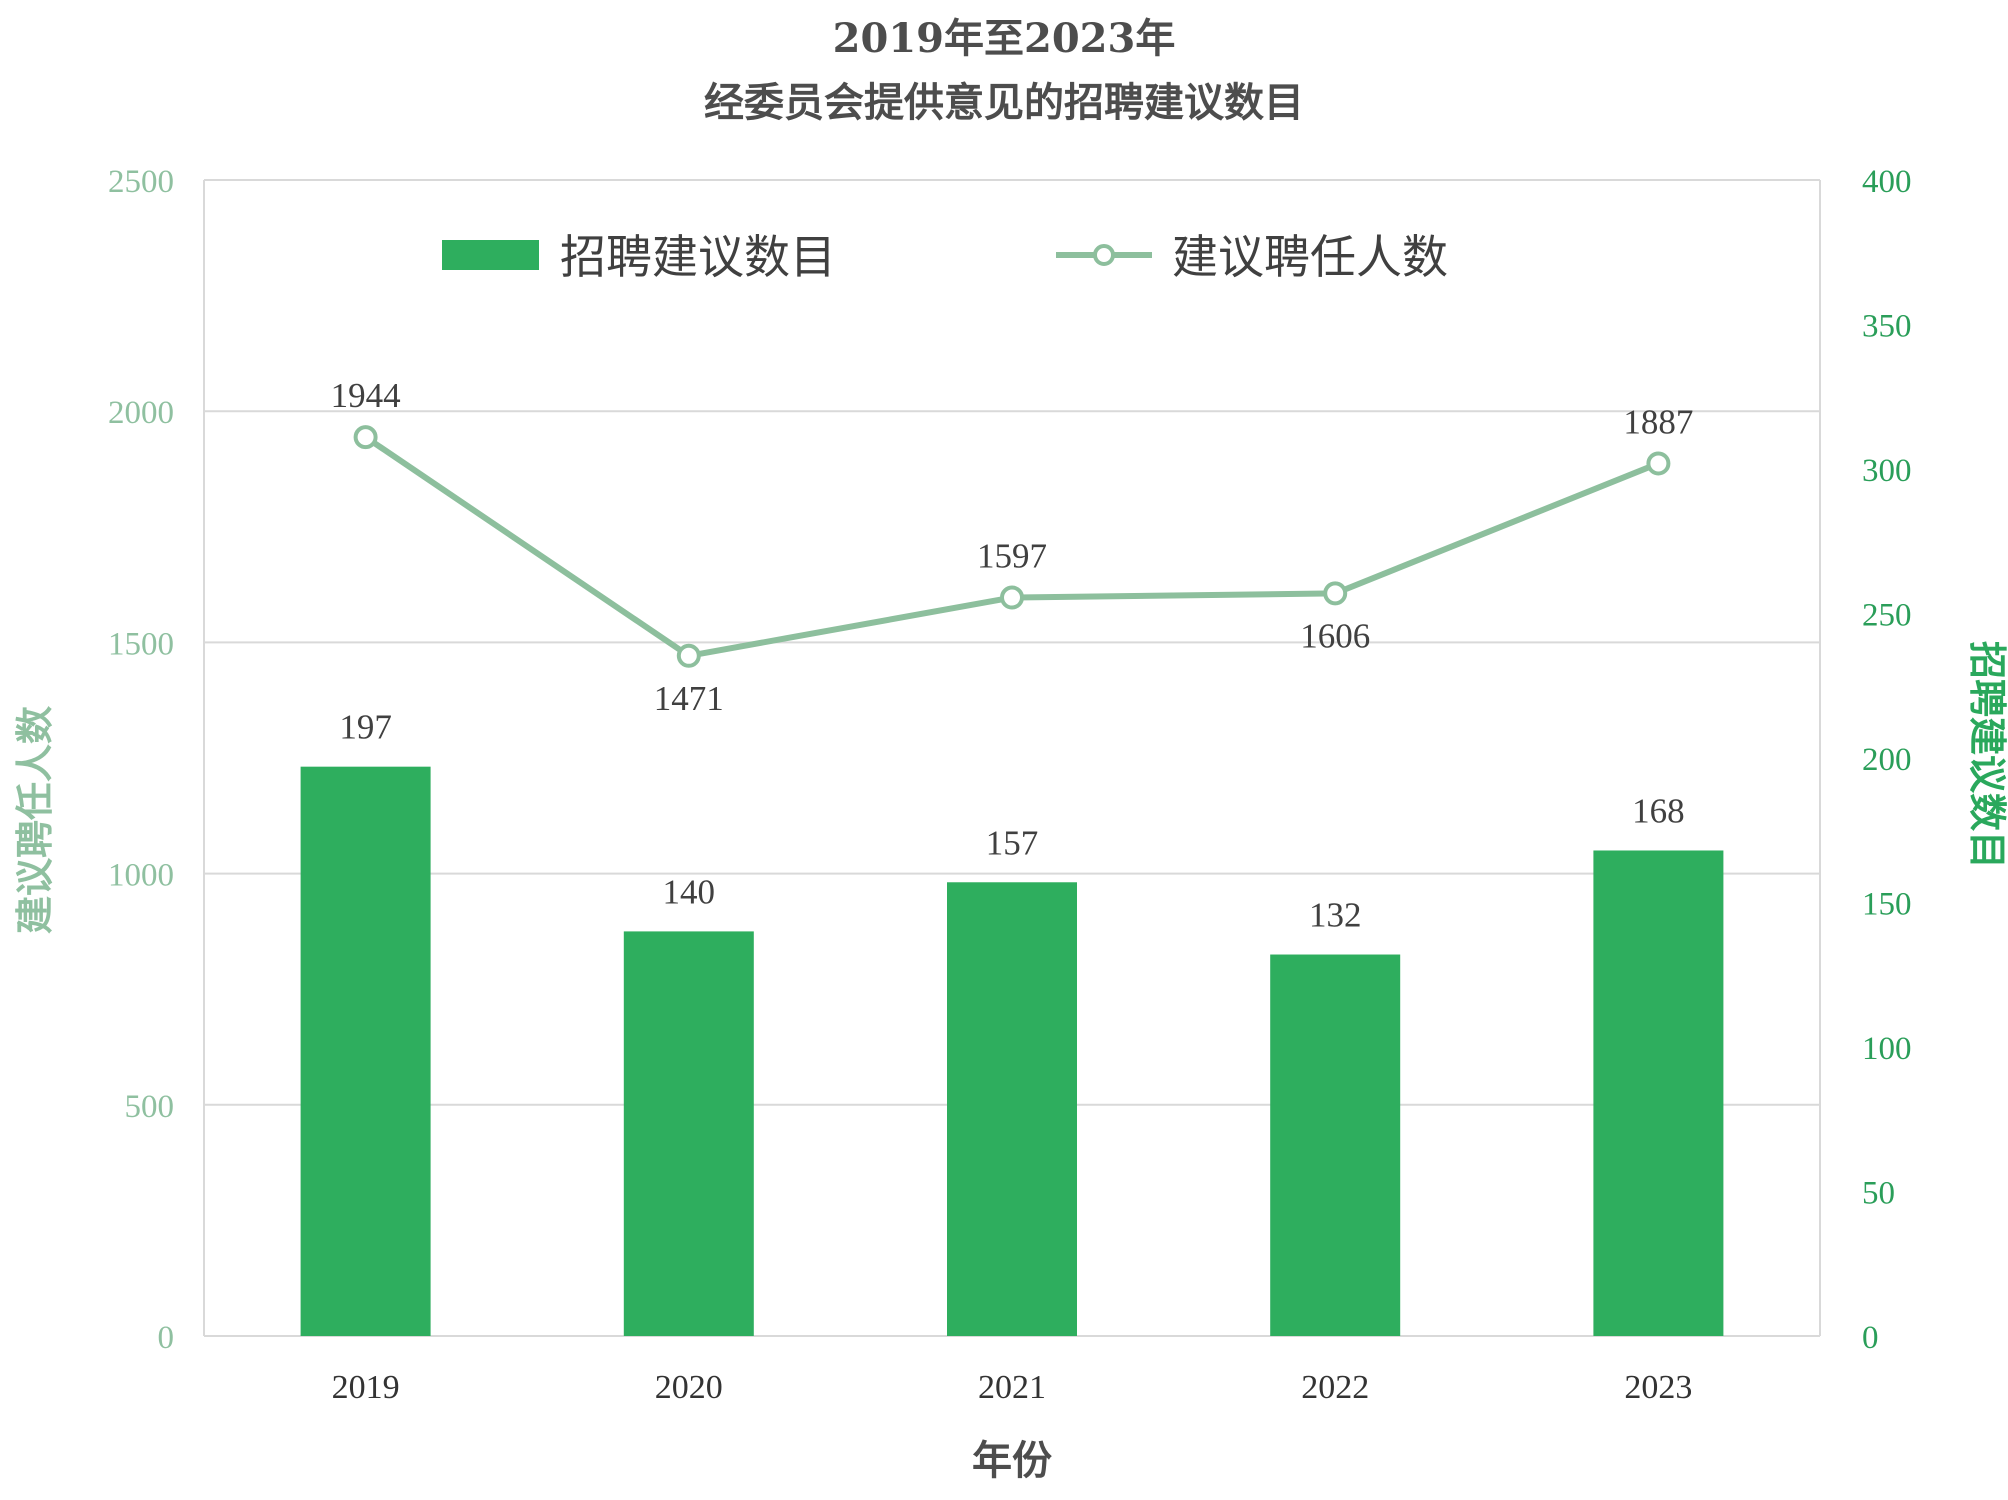 The image size is (2008, 1500). What do you see at coordinates (1887, 616) in the screenshot?
I see `right-tick-label: 250` at bounding box center [1887, 616].